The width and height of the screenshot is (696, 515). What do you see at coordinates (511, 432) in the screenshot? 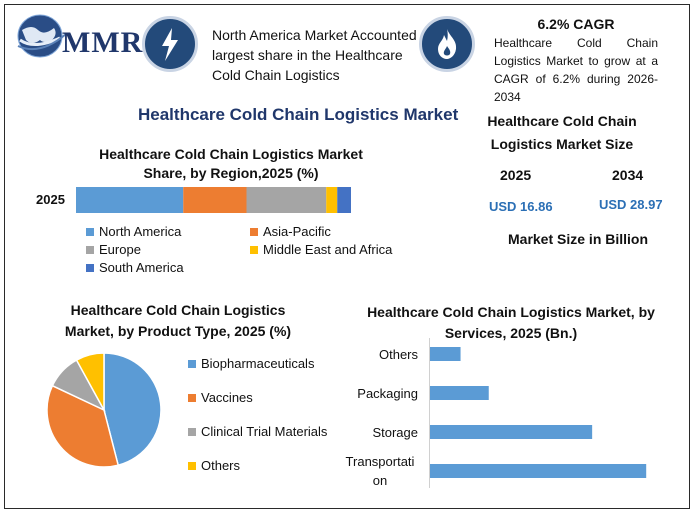
I see `services-bar-storage` at bounding box center [511, 432].